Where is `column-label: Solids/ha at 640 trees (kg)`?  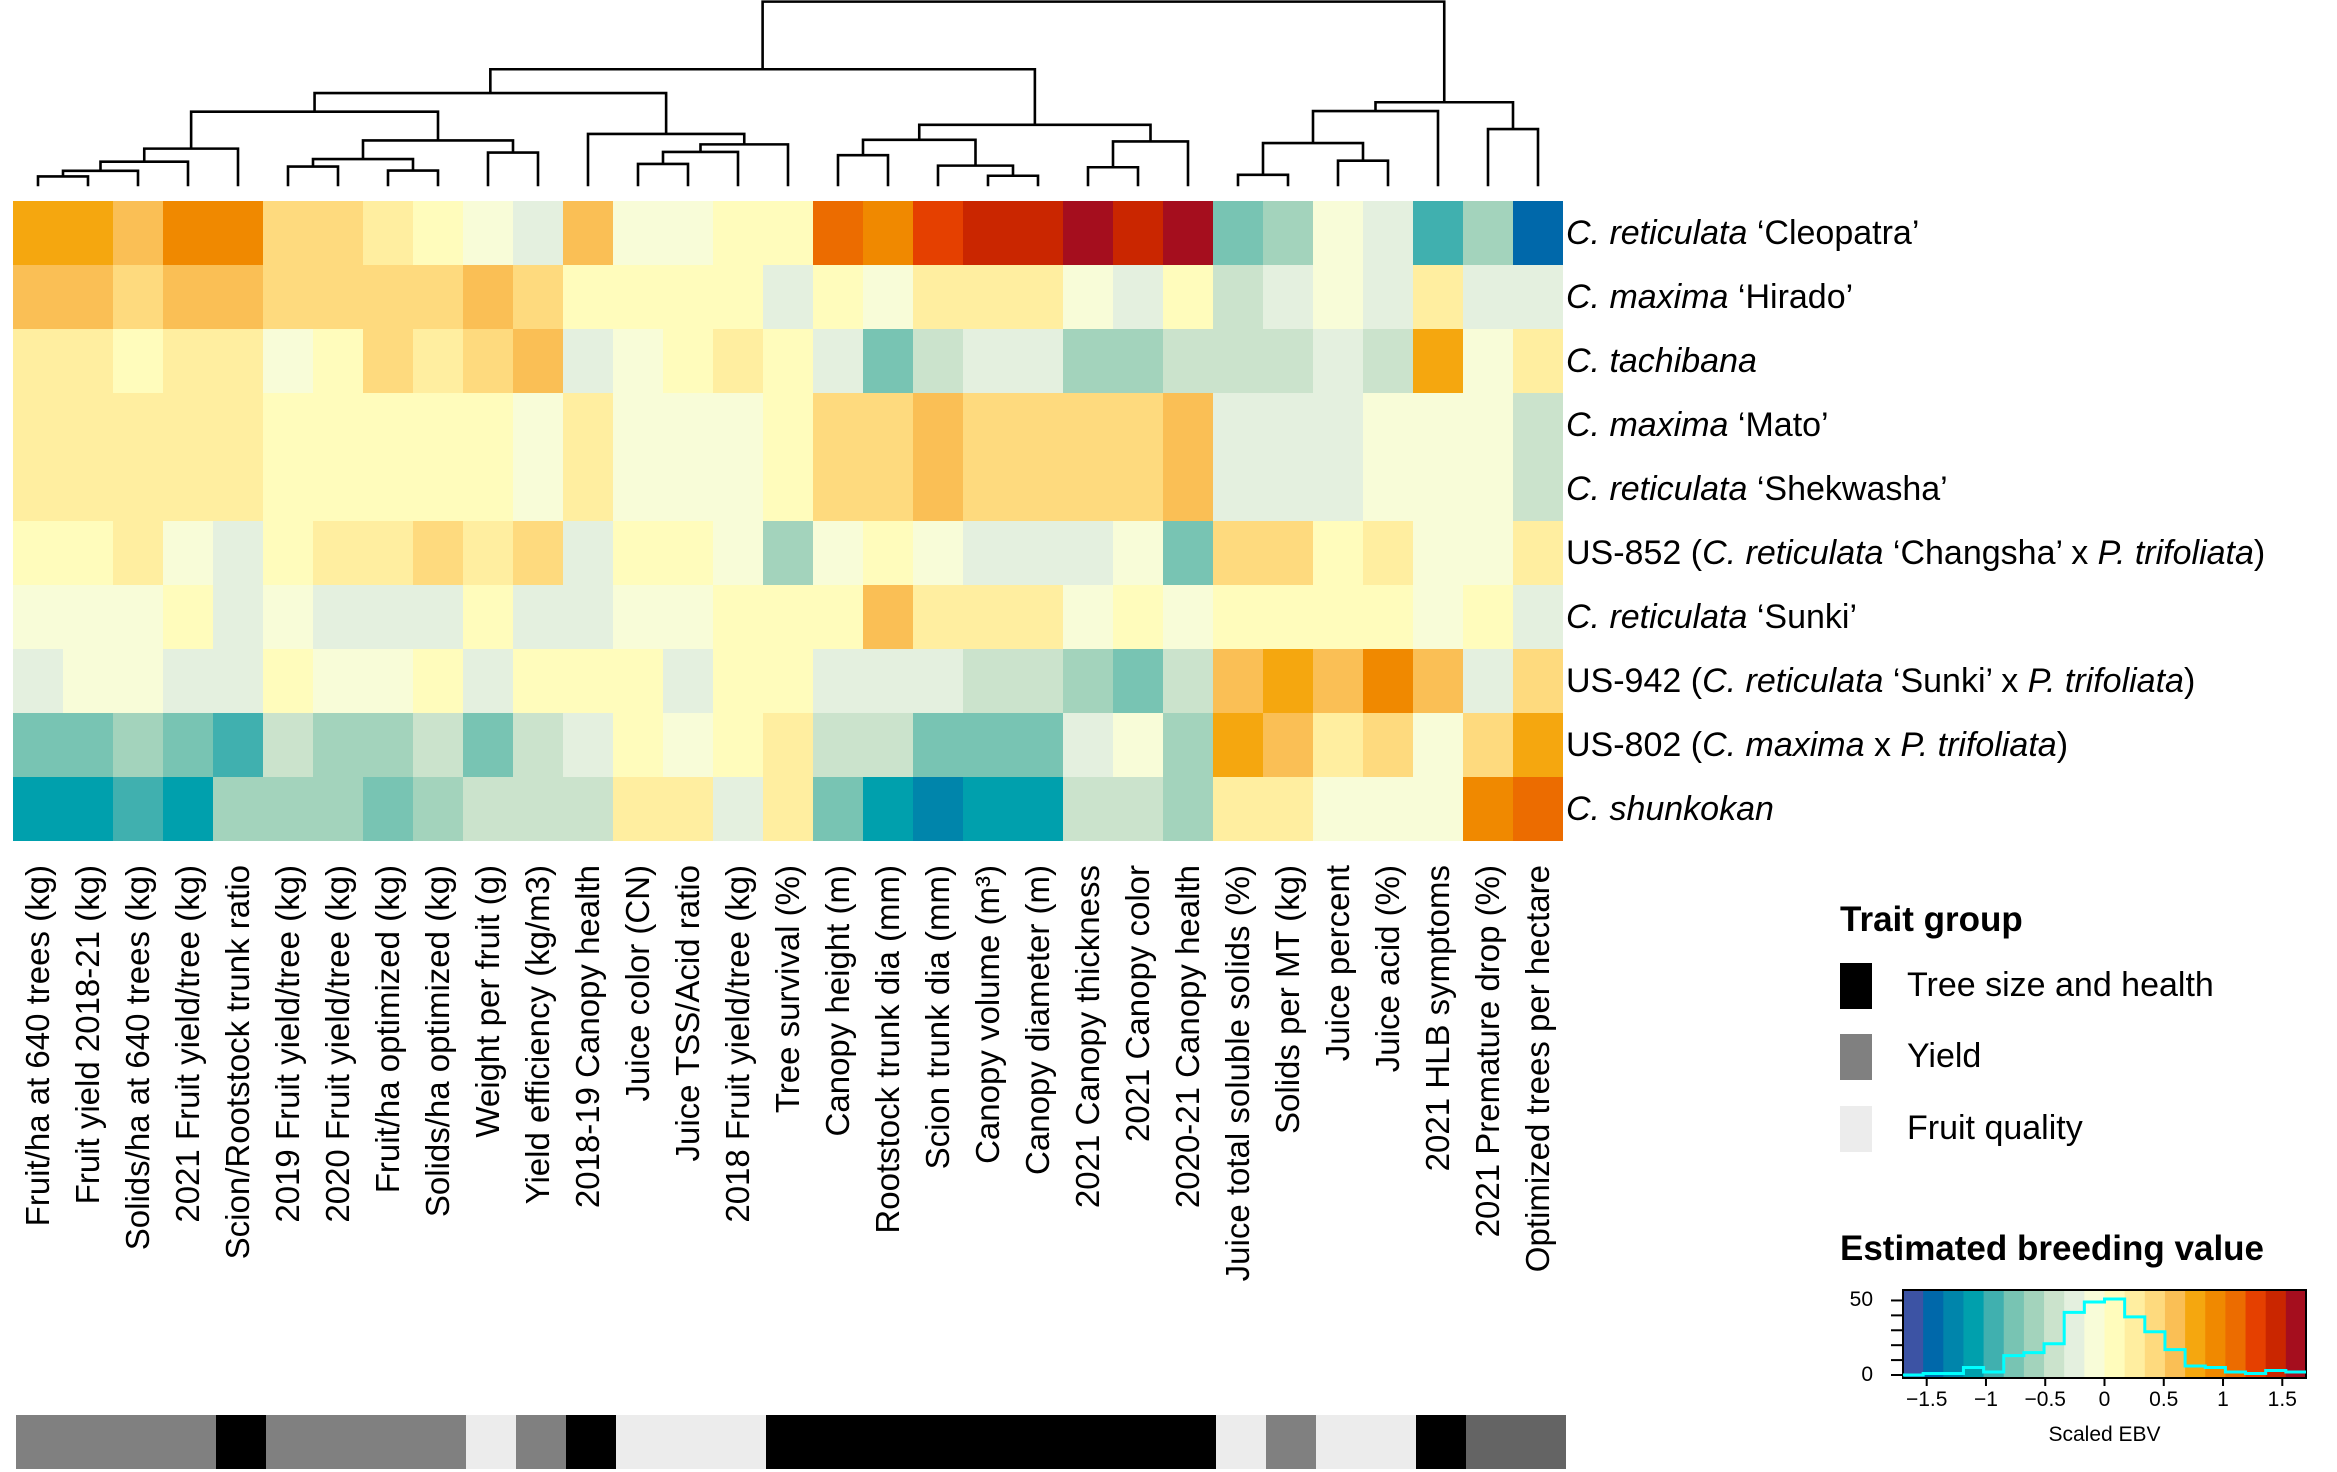
column-label: Solids/ha at 640 trees (kg) is located at coordinates (137, 1058).